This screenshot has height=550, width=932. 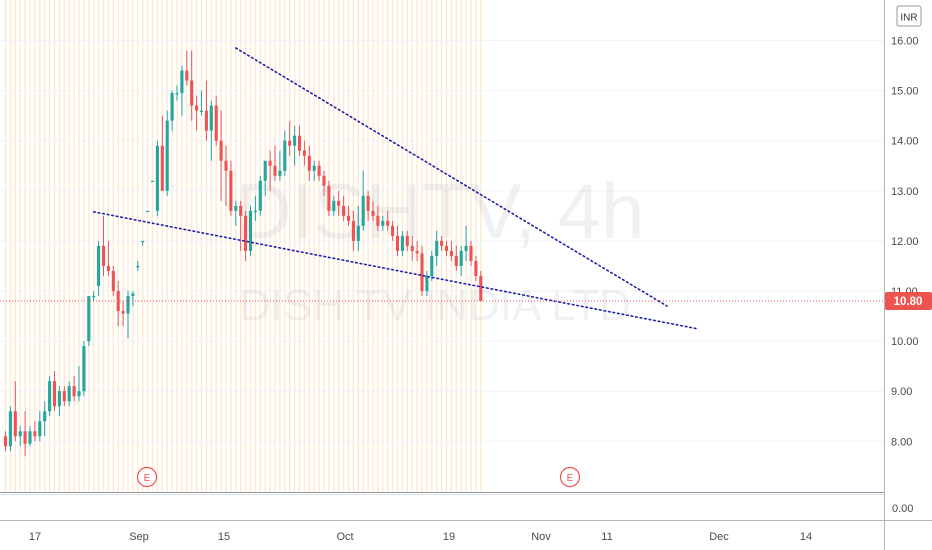 I want to click on price-tick-label: 14.00, so click(x=905, y=142).